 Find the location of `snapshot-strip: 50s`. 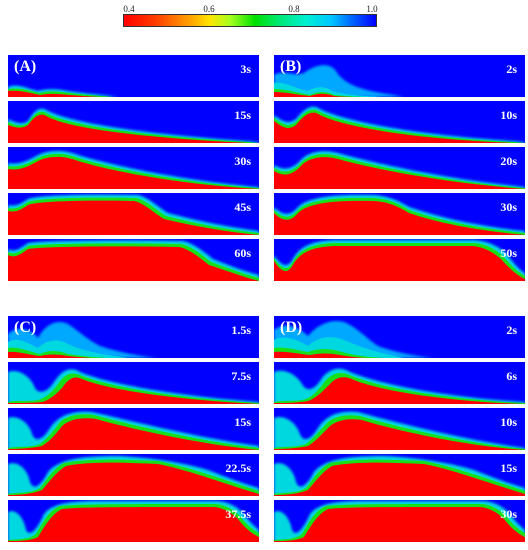

snapshot-strip: 50s is located at coordinates (399, 260).